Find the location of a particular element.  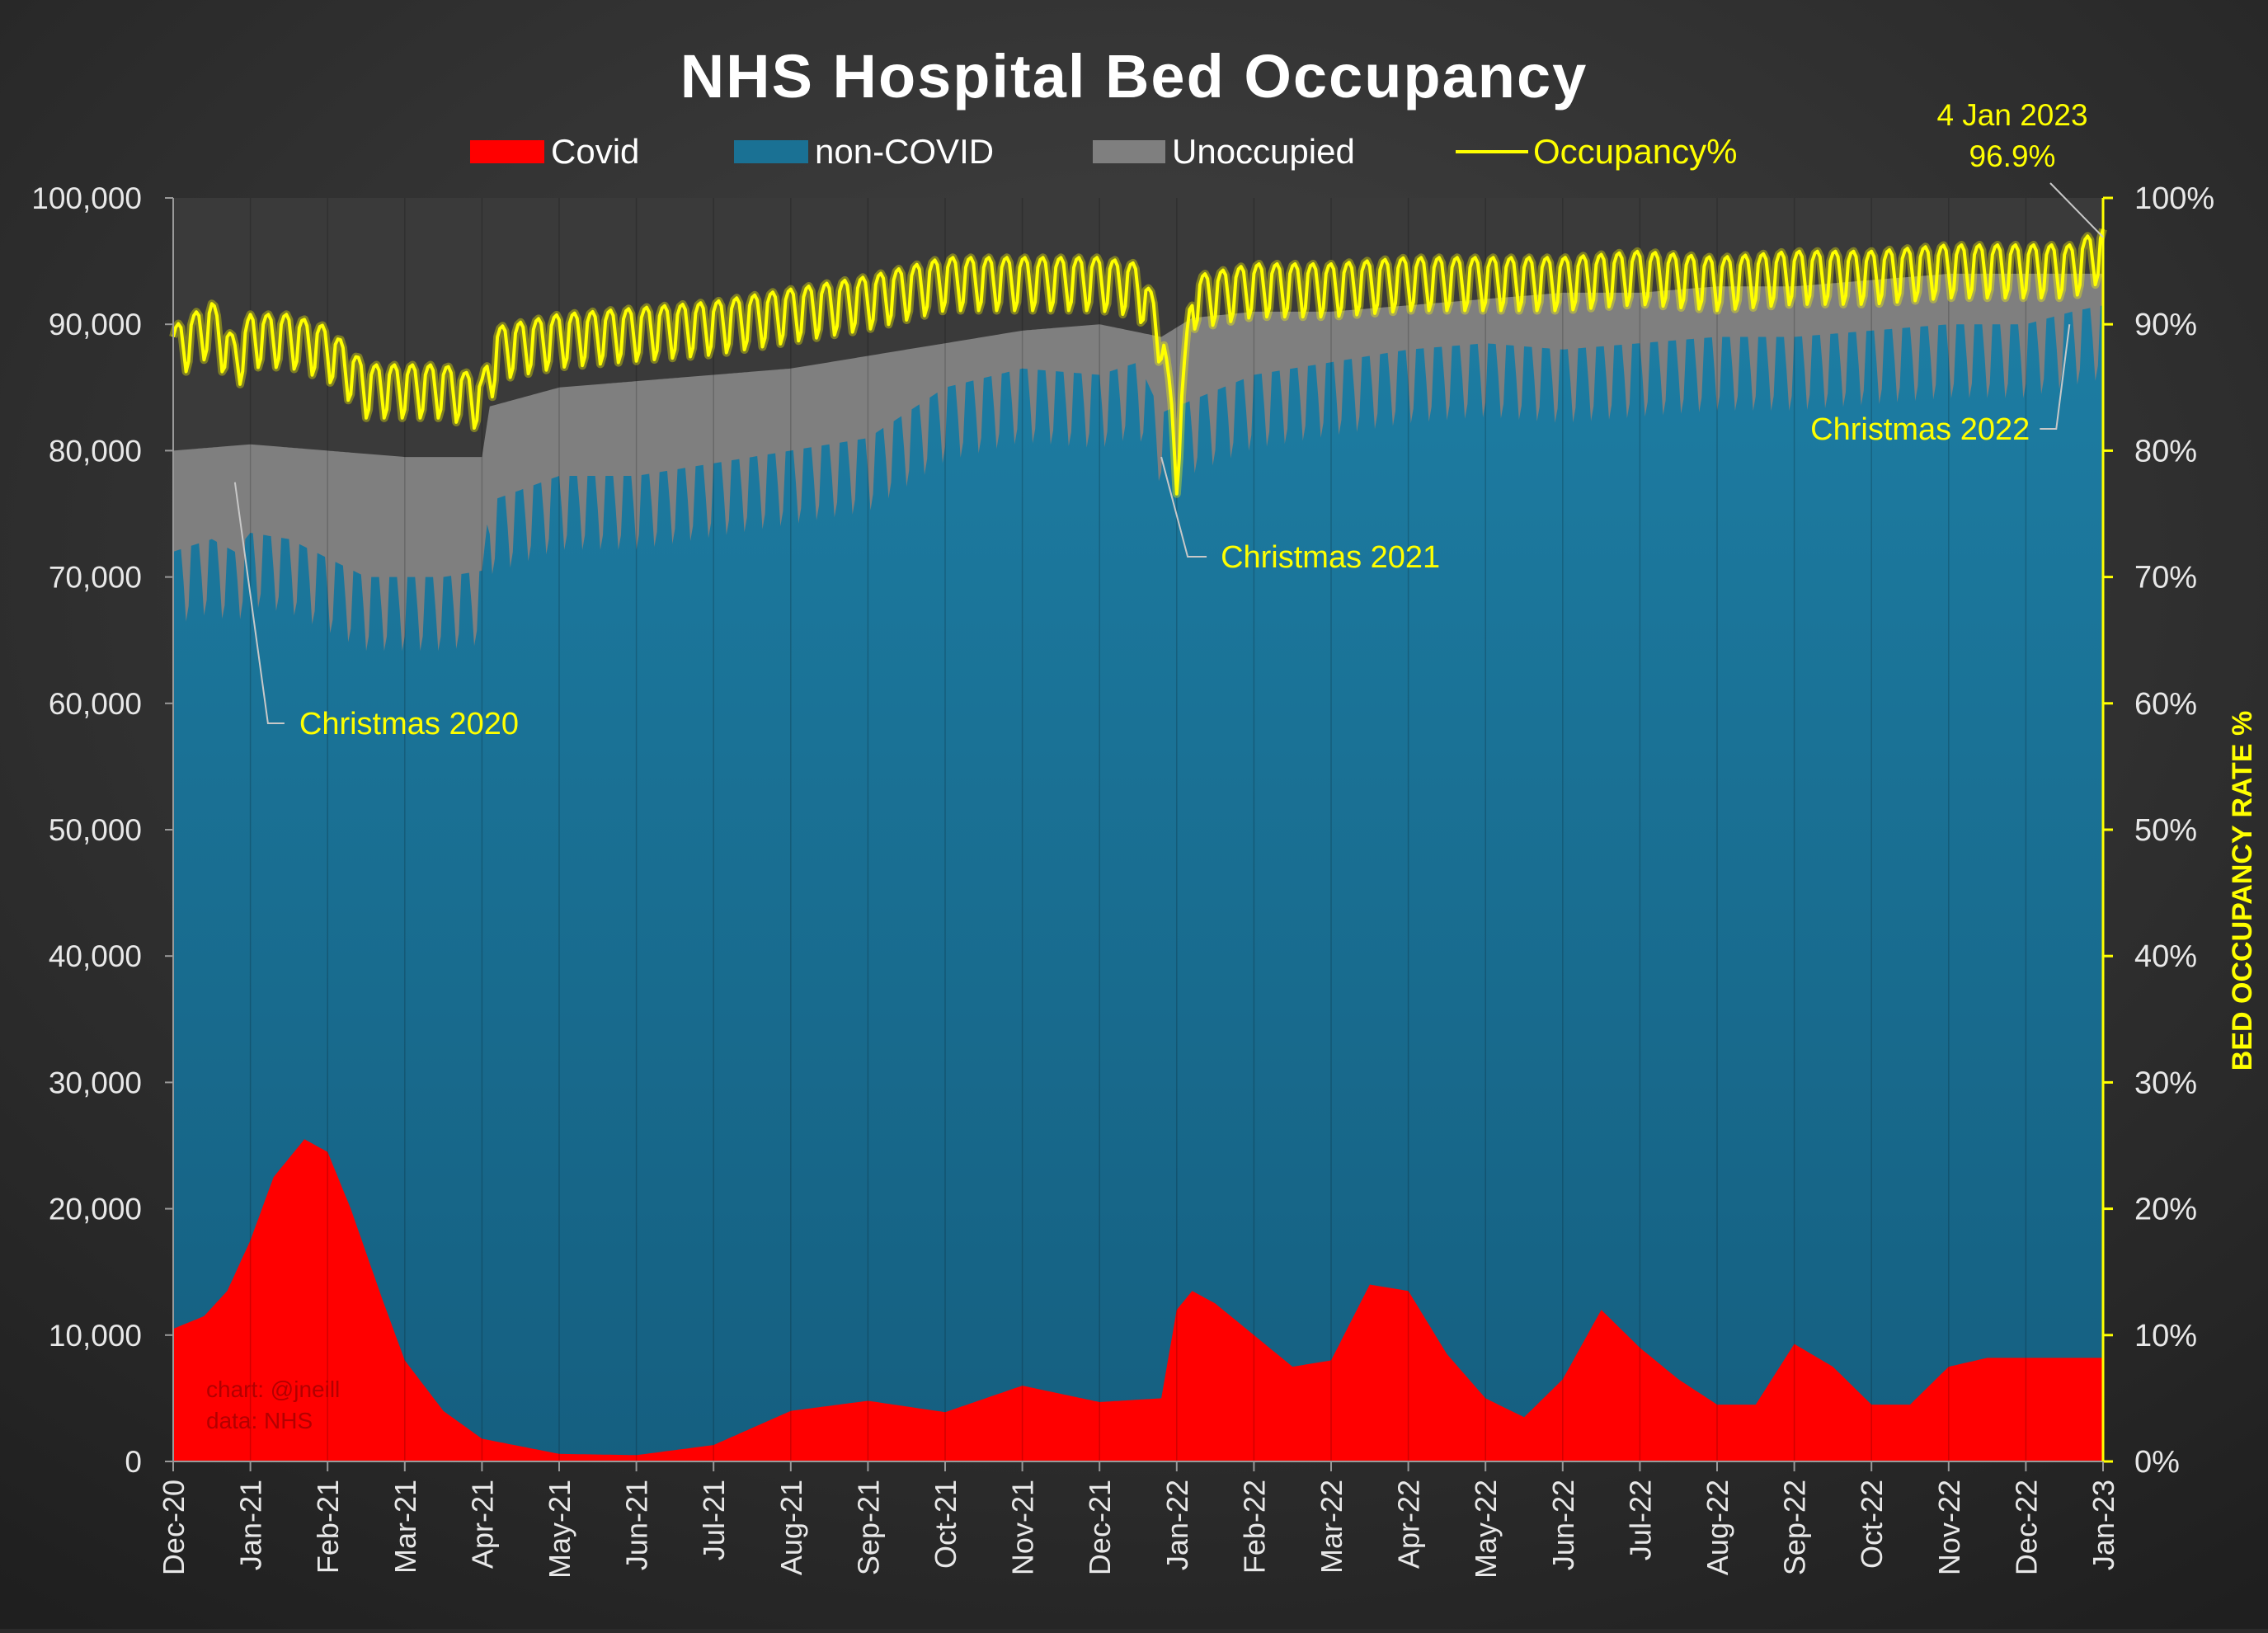

annotation-christmas-2021: Christmas 2021 is located at coordinates (1330, 557).